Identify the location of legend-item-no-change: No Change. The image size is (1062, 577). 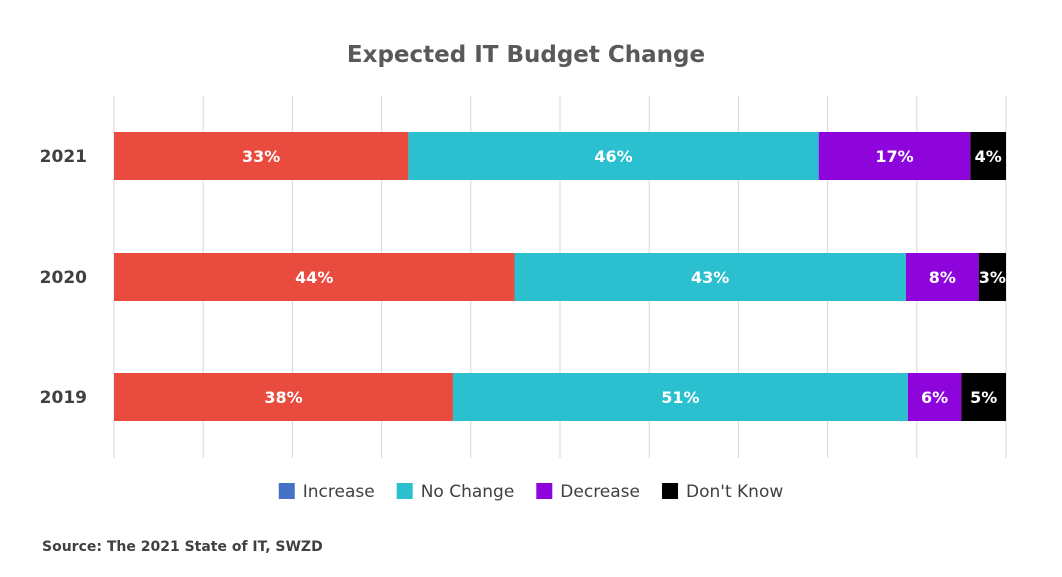
(455, 492).